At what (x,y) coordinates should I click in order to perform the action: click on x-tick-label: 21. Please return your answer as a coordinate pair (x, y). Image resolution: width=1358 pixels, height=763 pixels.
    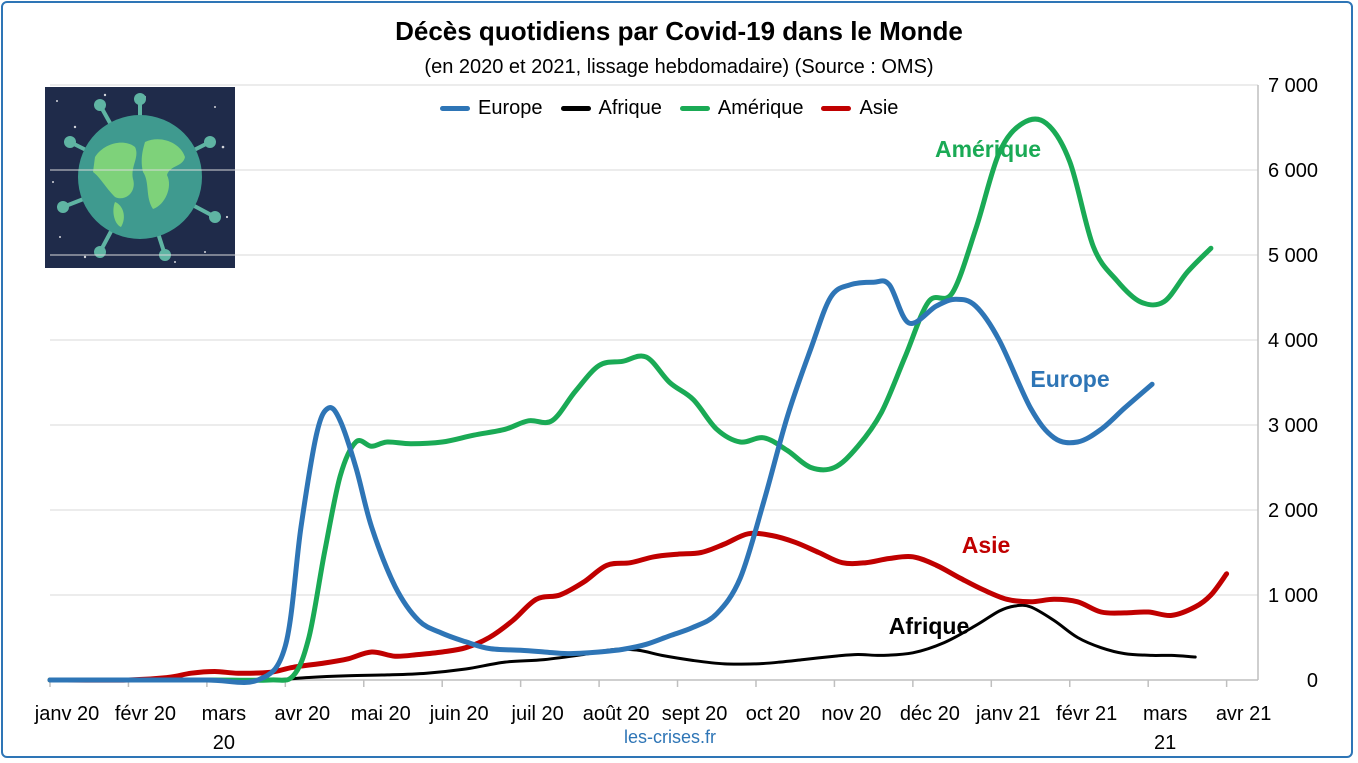
    Looking at the image, I should click on (1165, 743).